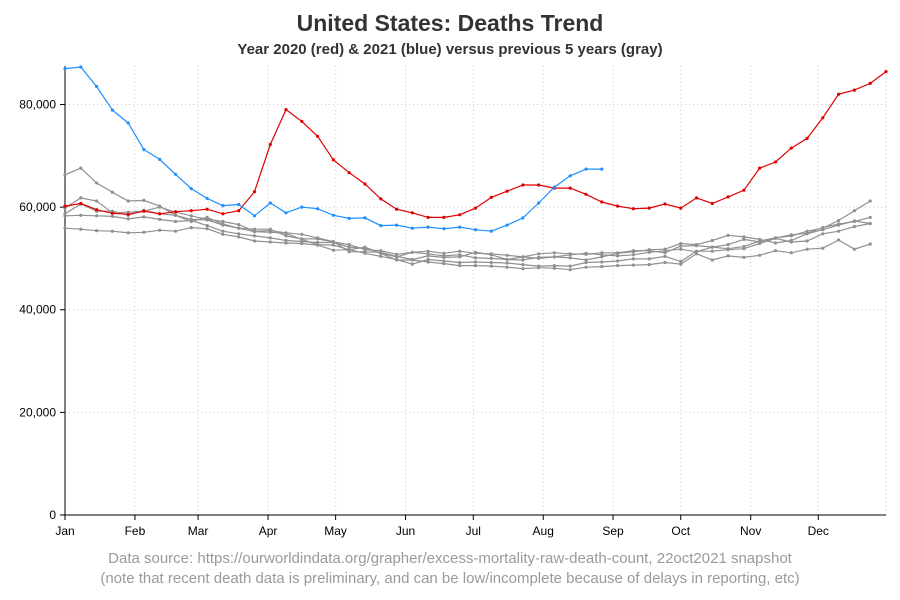 The height and width of the screenshot is (600, 900). I want to click on x-tick-label: Jul, so click(473, 531).